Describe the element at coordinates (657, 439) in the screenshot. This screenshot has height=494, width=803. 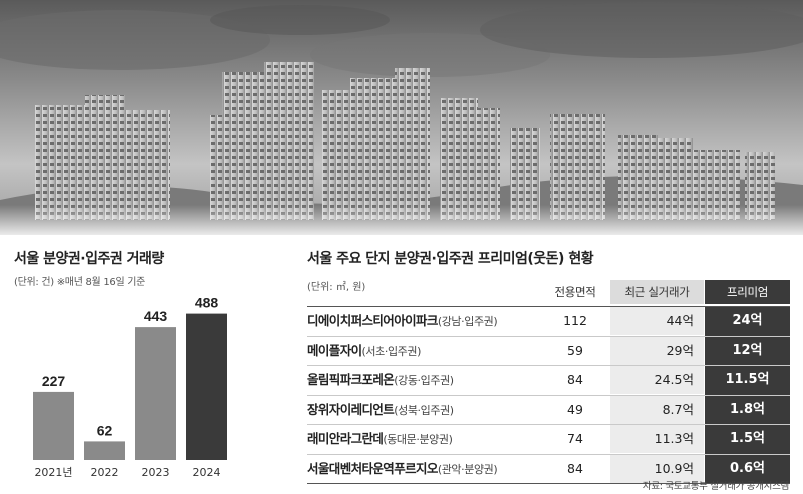
I see `price-cell: 11.3억` at that location.